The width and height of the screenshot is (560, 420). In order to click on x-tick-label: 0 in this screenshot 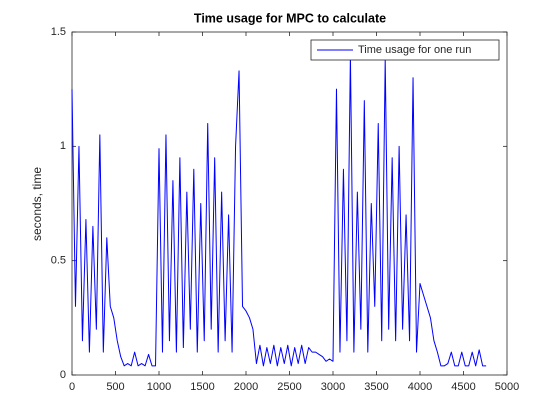, I will do `click(72, 387)`.